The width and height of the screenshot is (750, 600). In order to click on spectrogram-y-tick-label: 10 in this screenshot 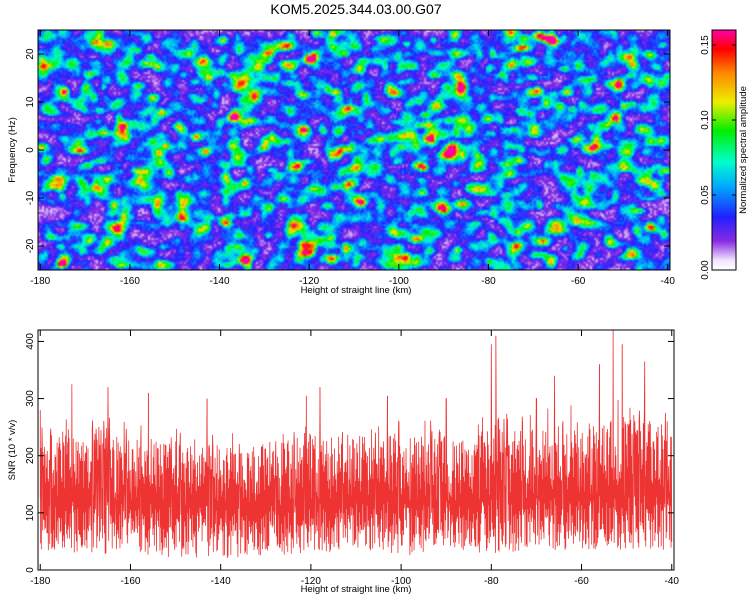, I will do `click(30, 102)`.